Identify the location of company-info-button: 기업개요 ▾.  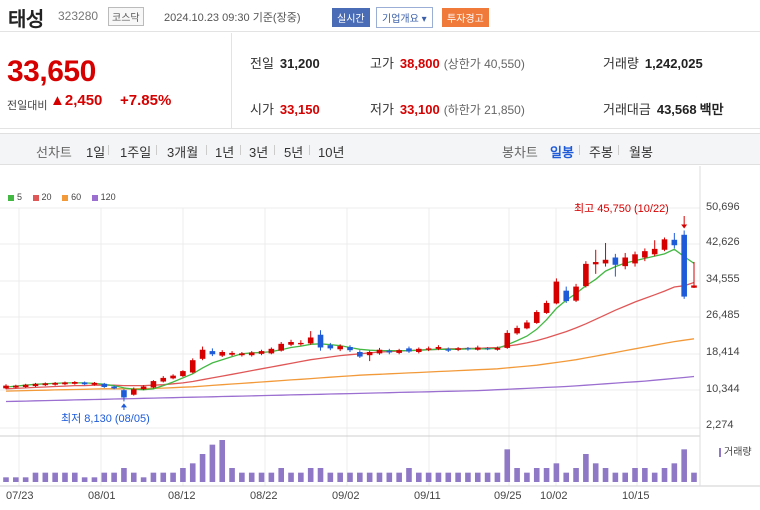
(404, 17).